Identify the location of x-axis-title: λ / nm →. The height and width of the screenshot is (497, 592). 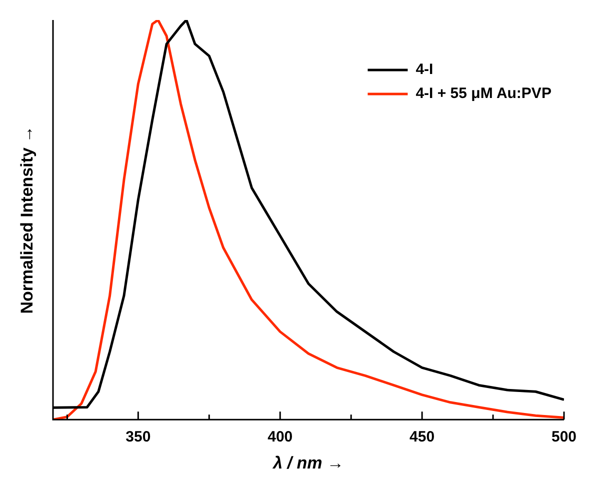
(308, 462).